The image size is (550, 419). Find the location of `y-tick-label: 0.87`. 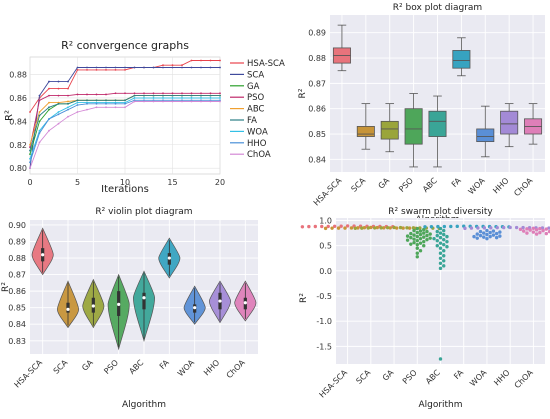

y-tick-label: 0.87 is located at coordinates (317, 83).